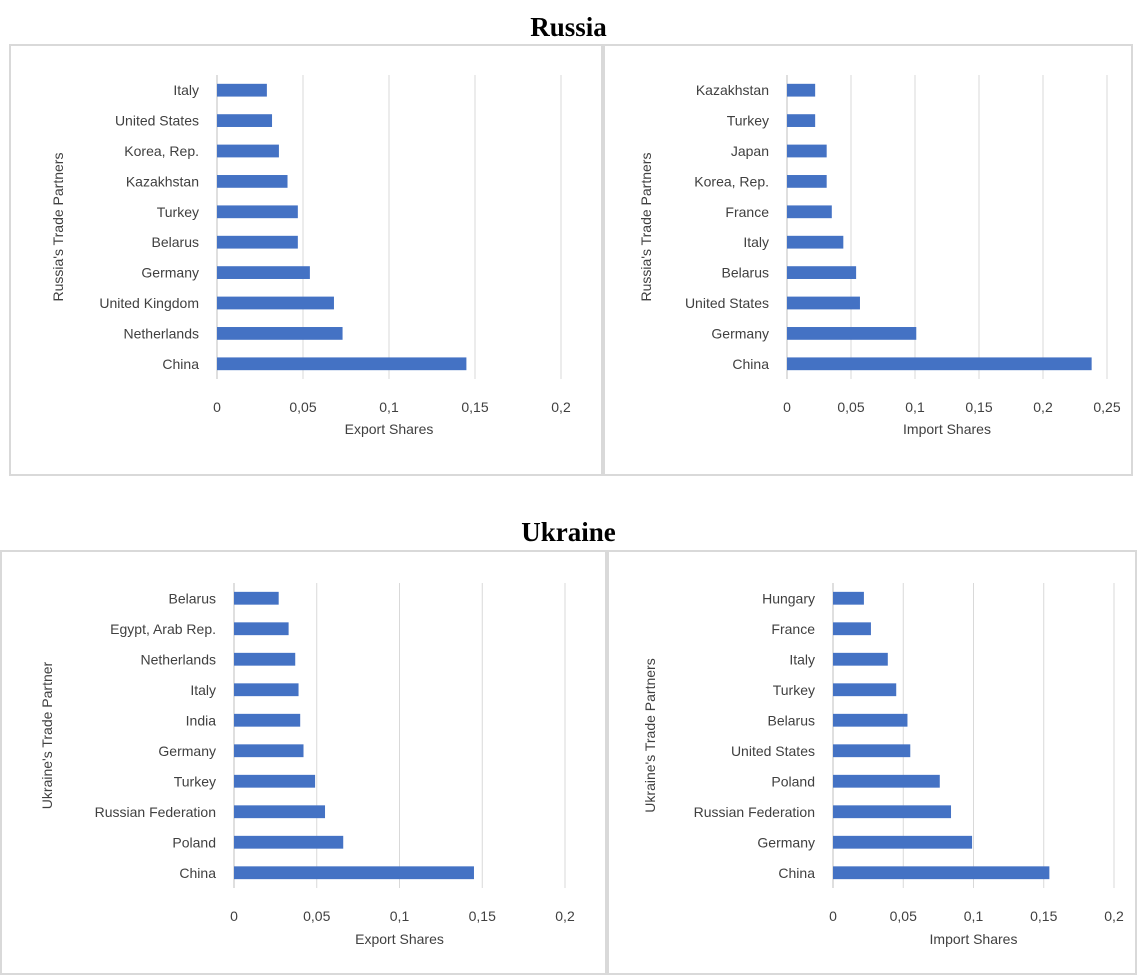 This screenshot has height=975, width=1137. Describe the element at coordinates (201, 720) in the screenshot. I see `category-label: India` at that location.